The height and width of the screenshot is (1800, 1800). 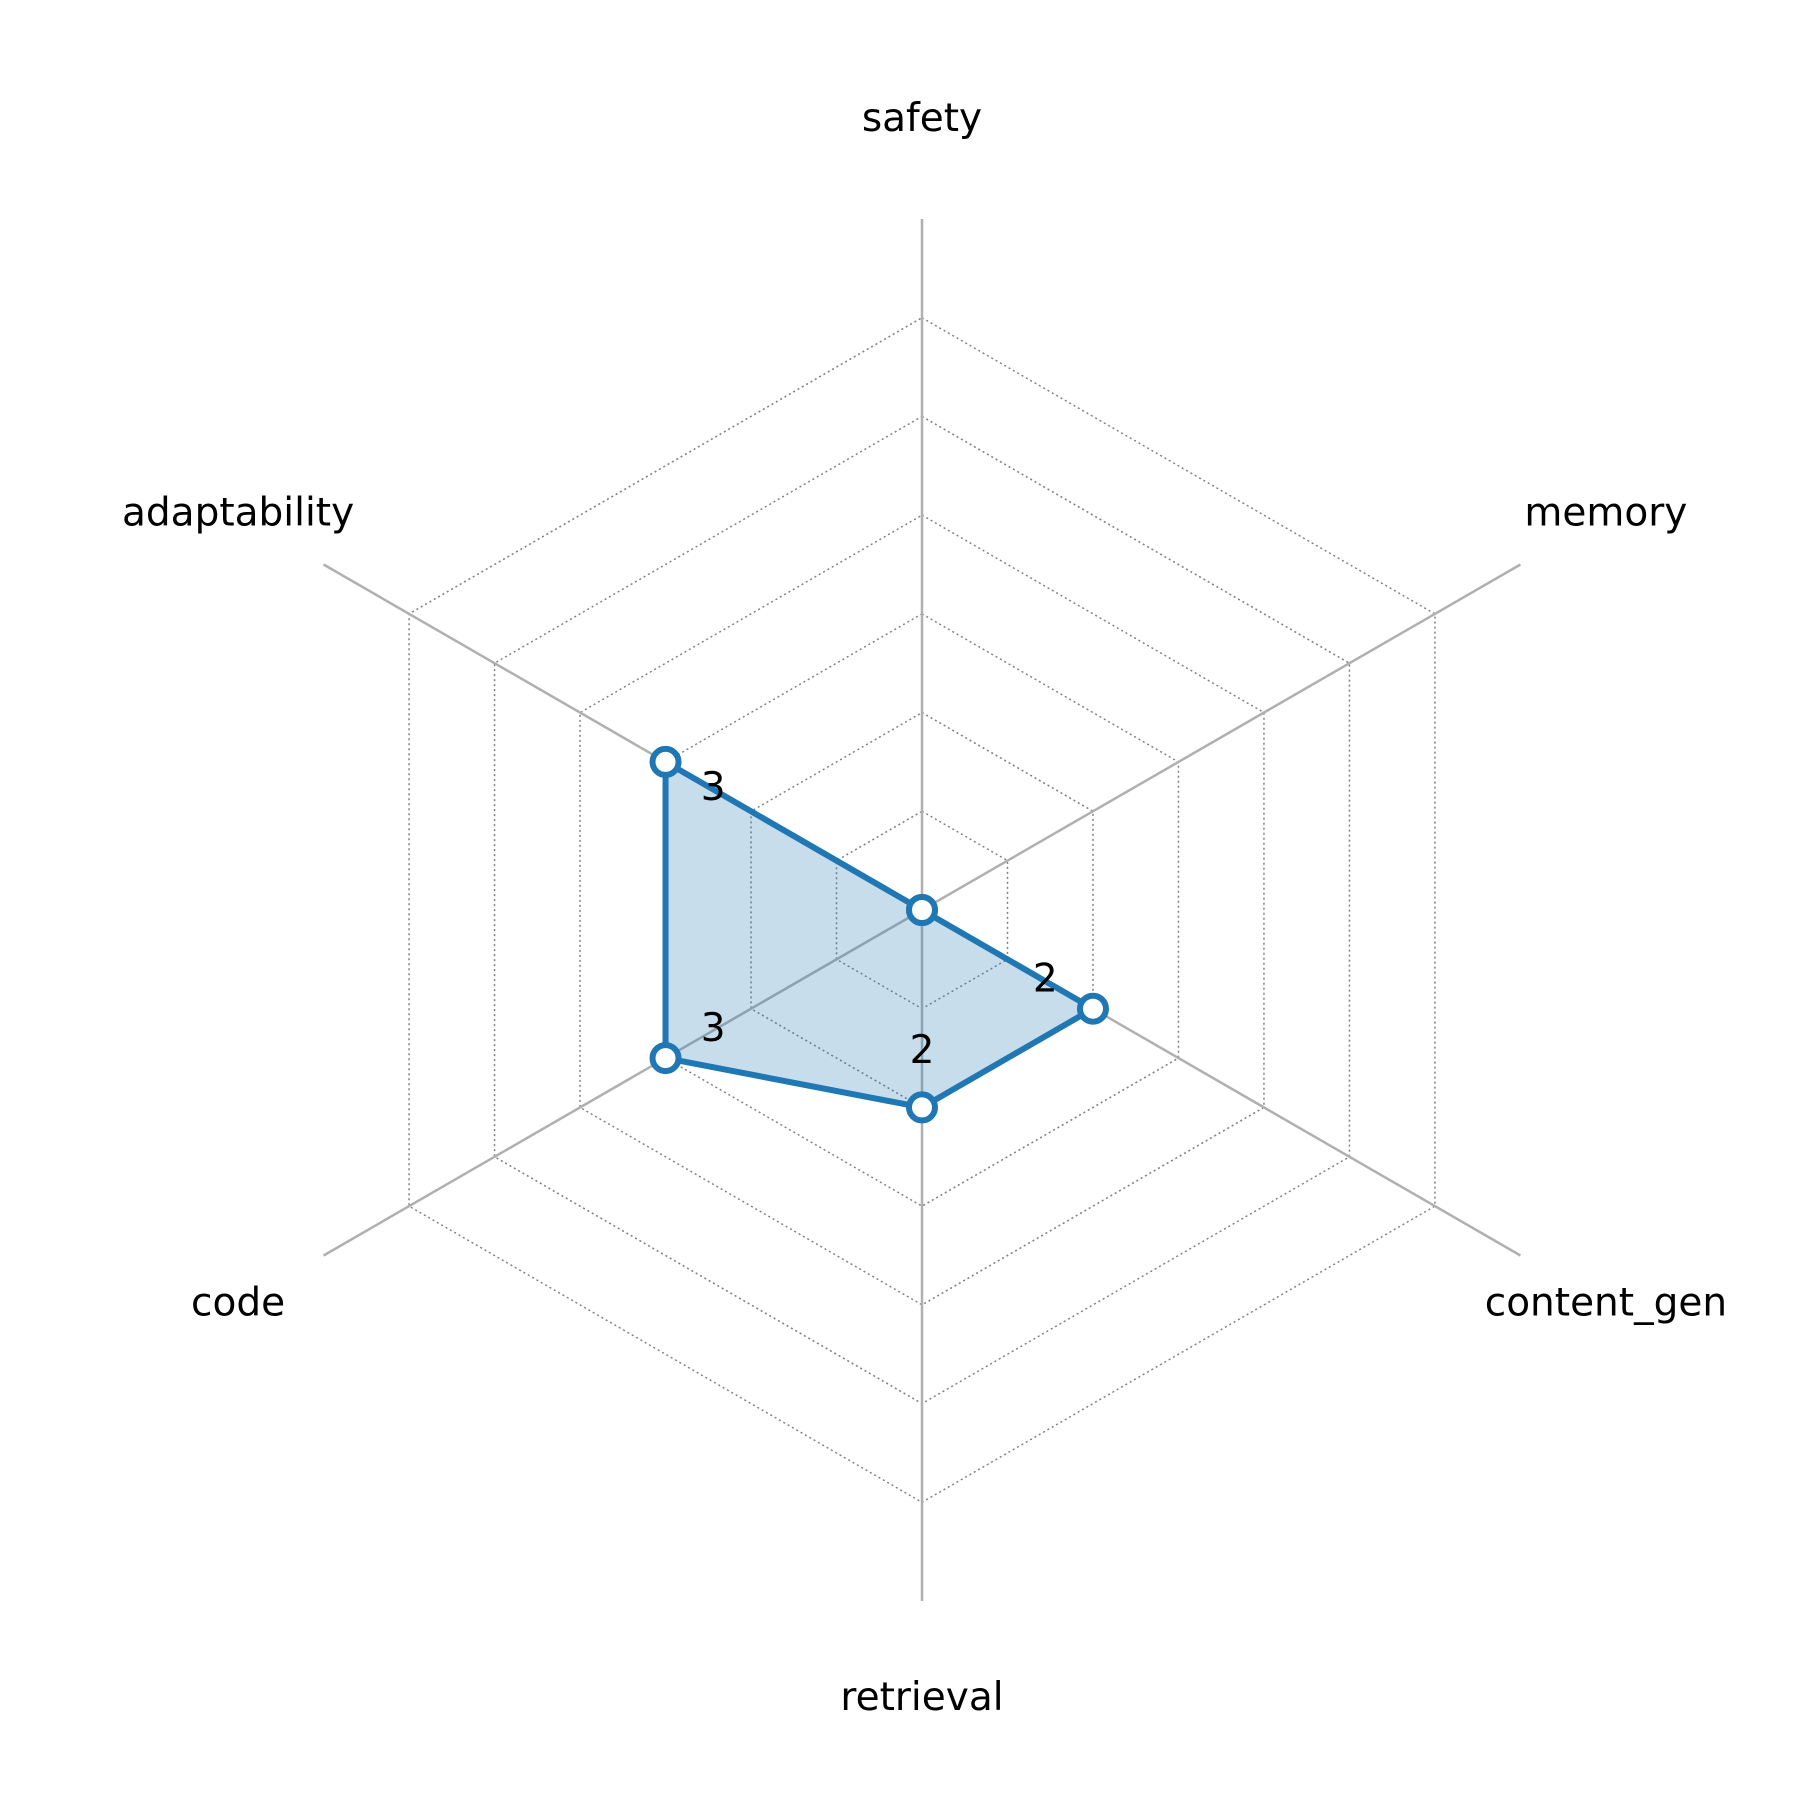 What do you see at coordinates (238, 1302) in the screenshot?
I see `axis-label: code` at bounding box center [238, 1302].